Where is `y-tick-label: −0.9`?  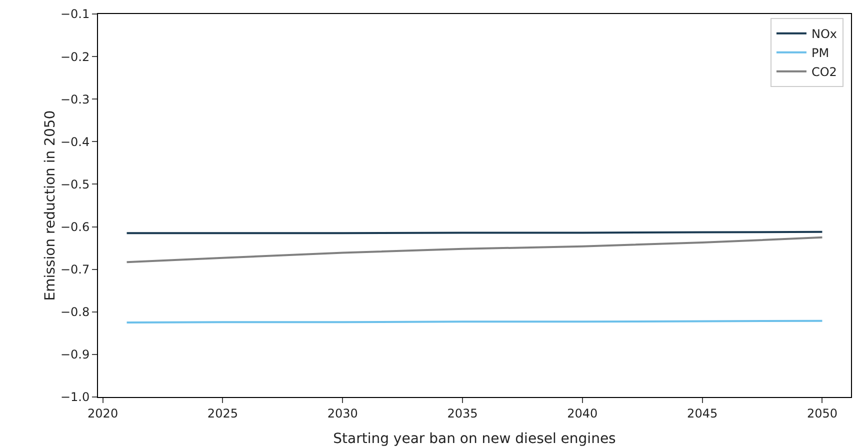
y-tick-label: −0.9 is located at coordinates (75, 355).